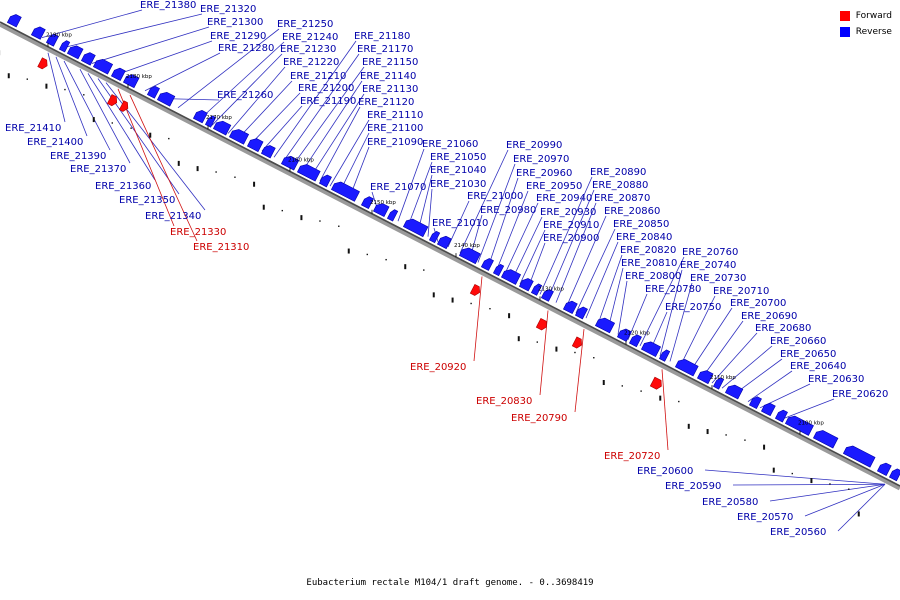 This screenshot has height=600, width=900. I want to click on gene-label: ERE_21320, so click(228, 9).